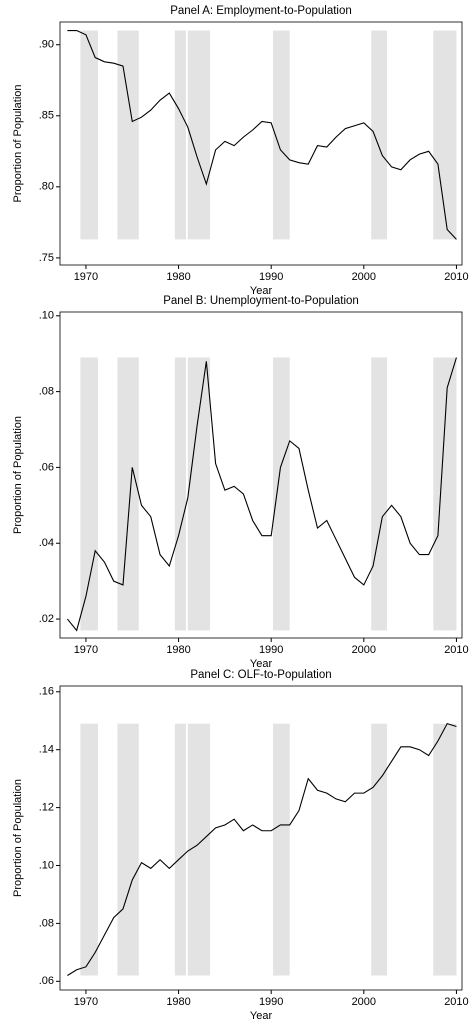  Describe the element at coordinates (46, 187) in the screenshot. I see `y-tick-label: .80` at that location.